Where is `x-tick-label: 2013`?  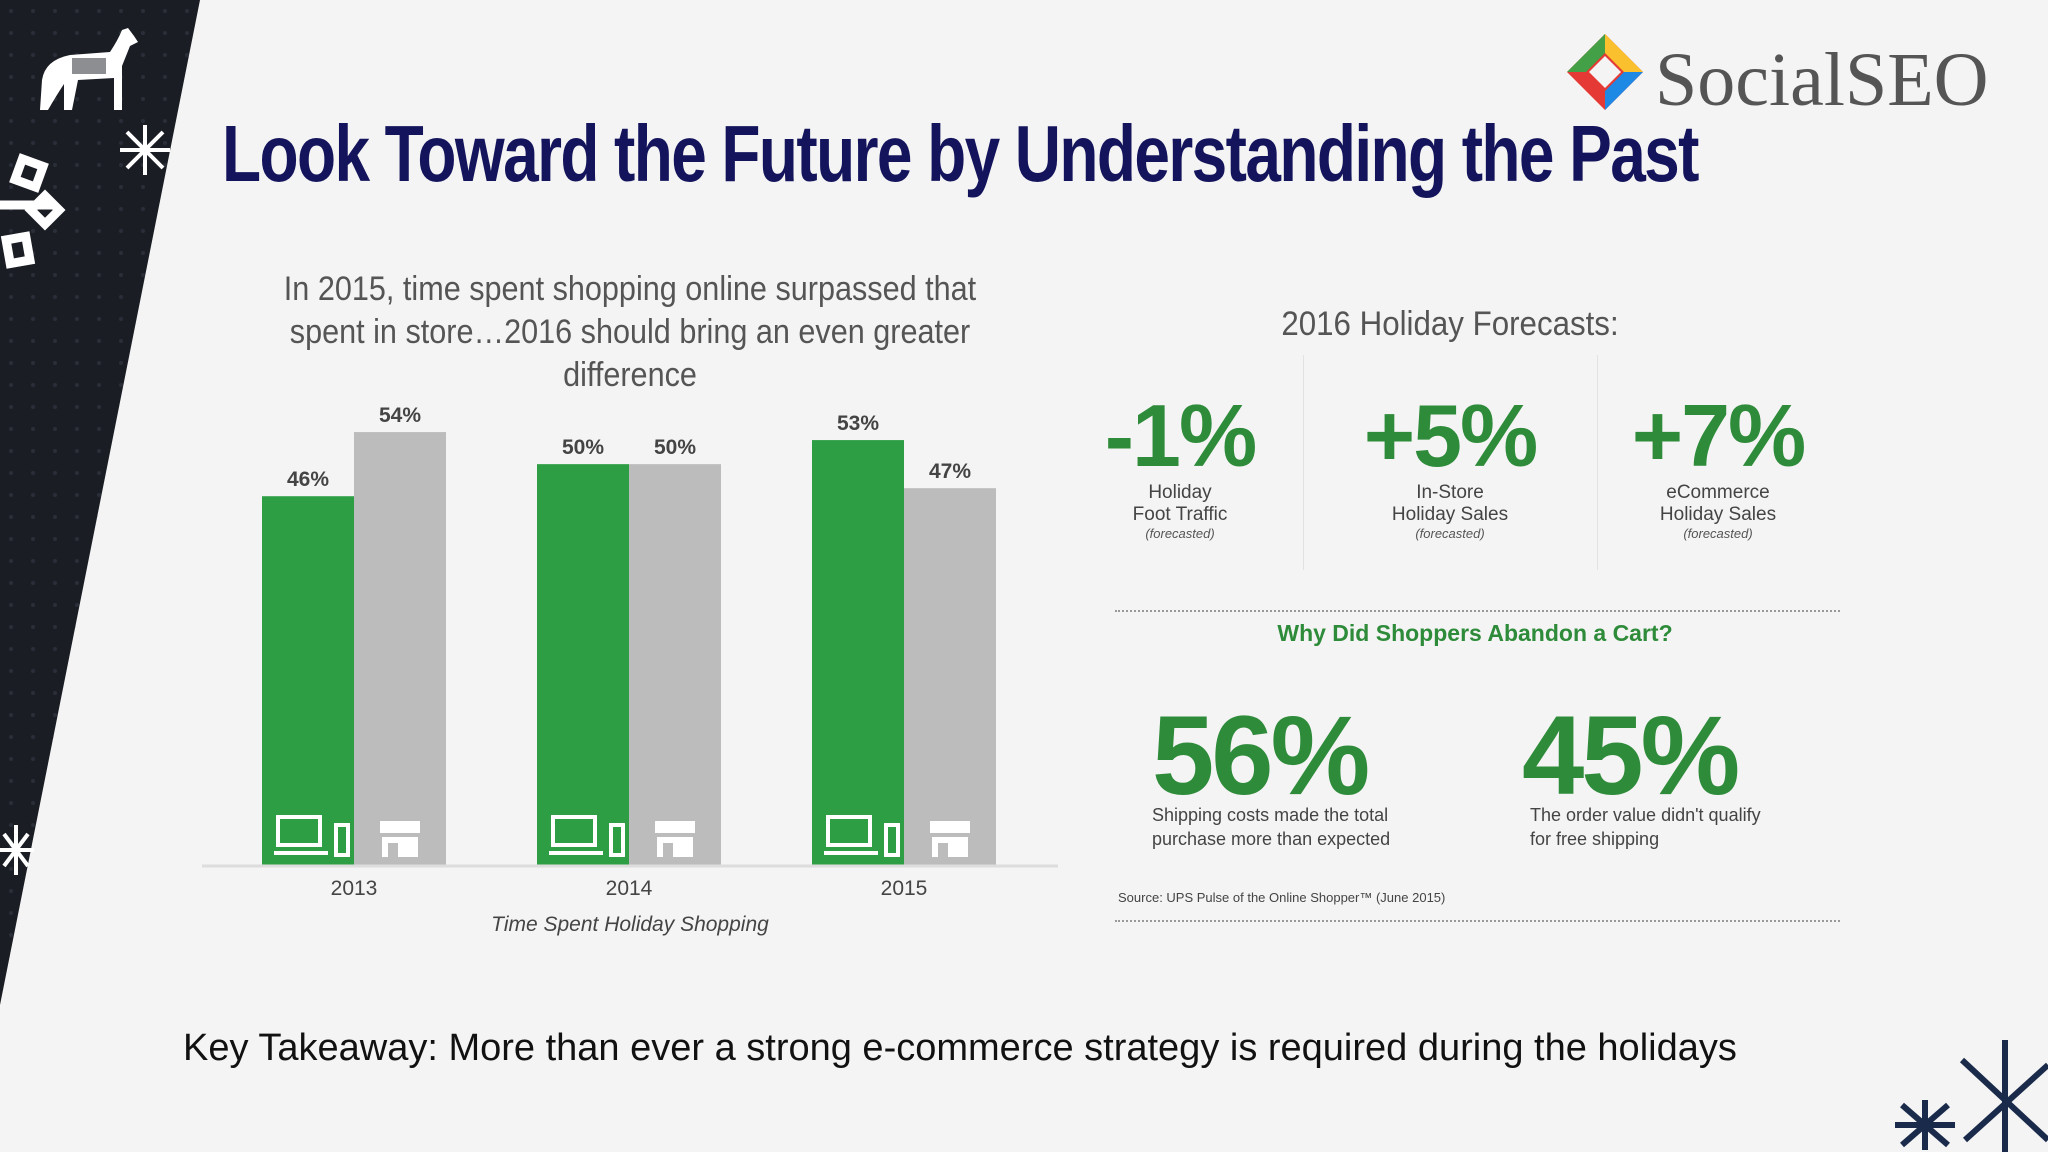
x-tick-label: 2013 is located at coordinates (354, 888).